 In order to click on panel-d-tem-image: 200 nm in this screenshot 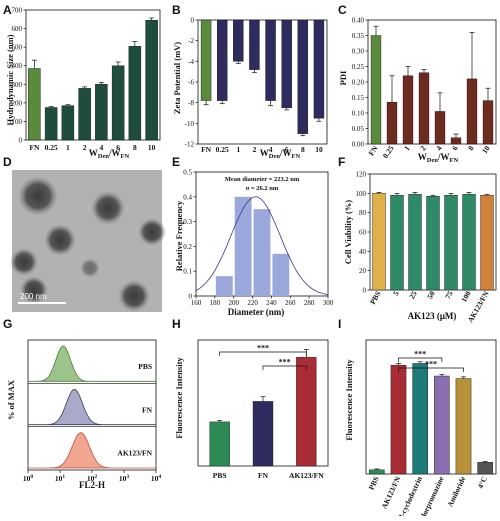, I will do `click(88, 241)`.